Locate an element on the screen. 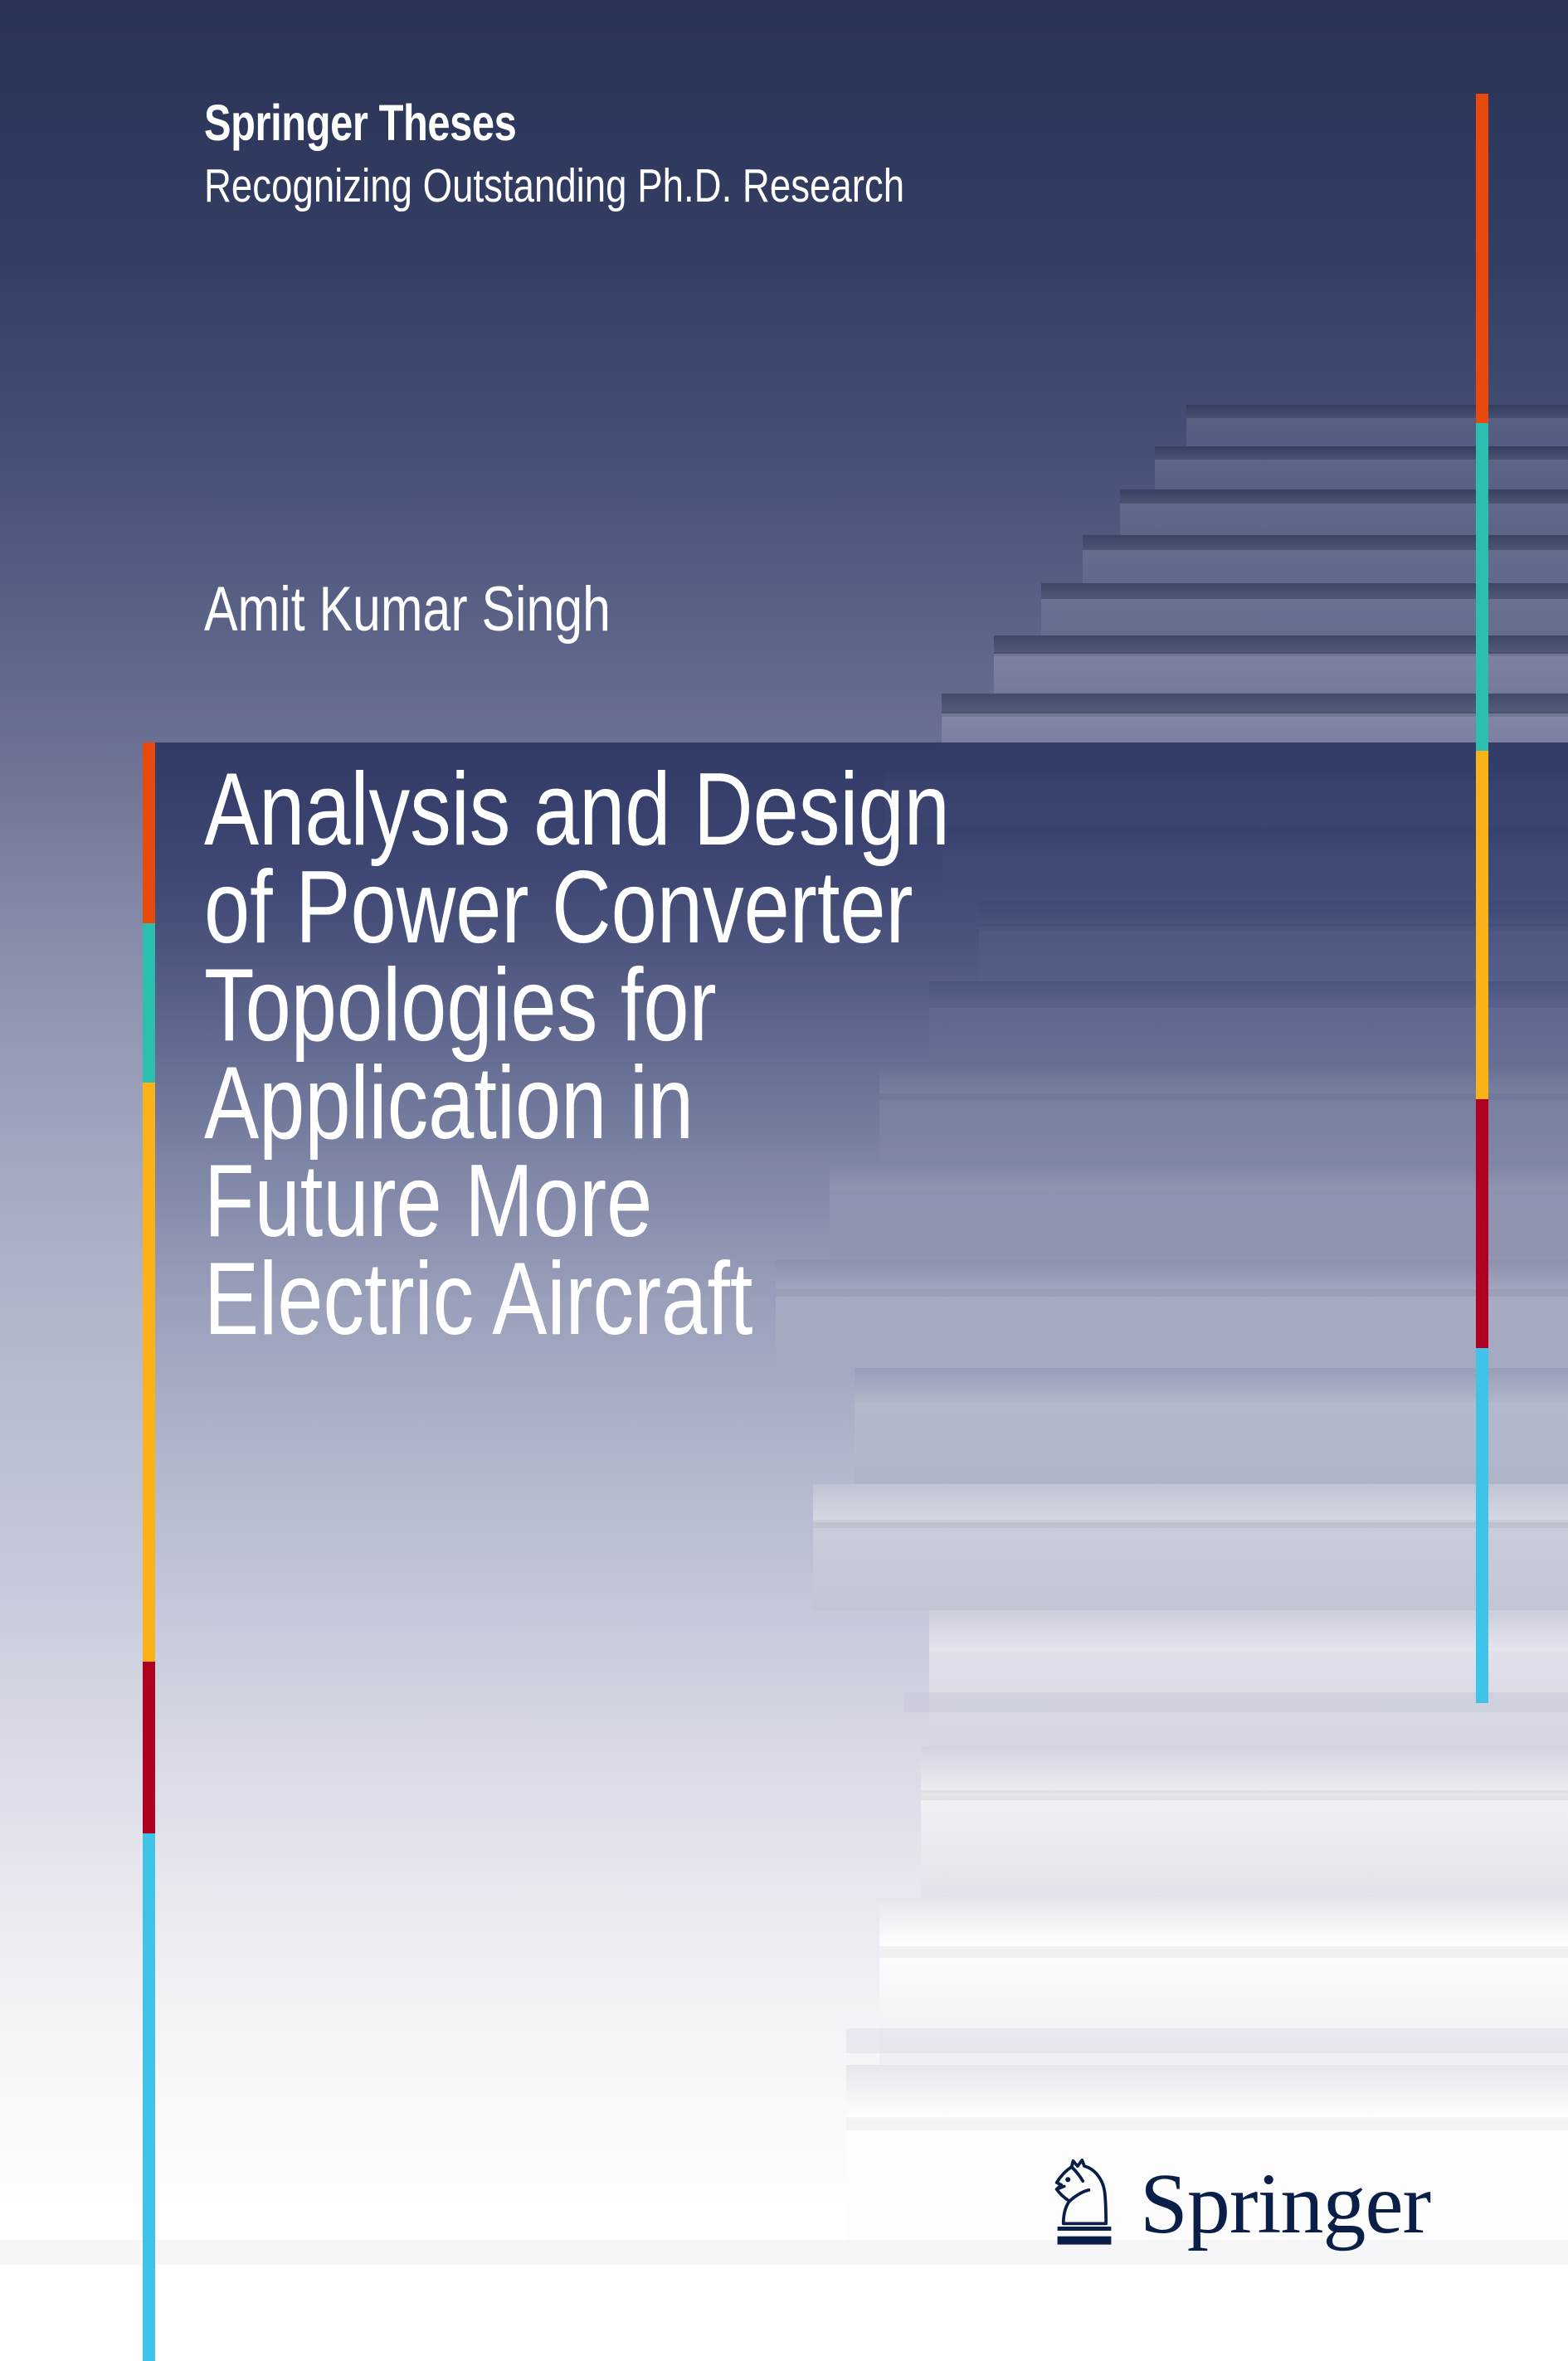  author-name: Amit Kumar Singh is located at coordinates (407, 609).